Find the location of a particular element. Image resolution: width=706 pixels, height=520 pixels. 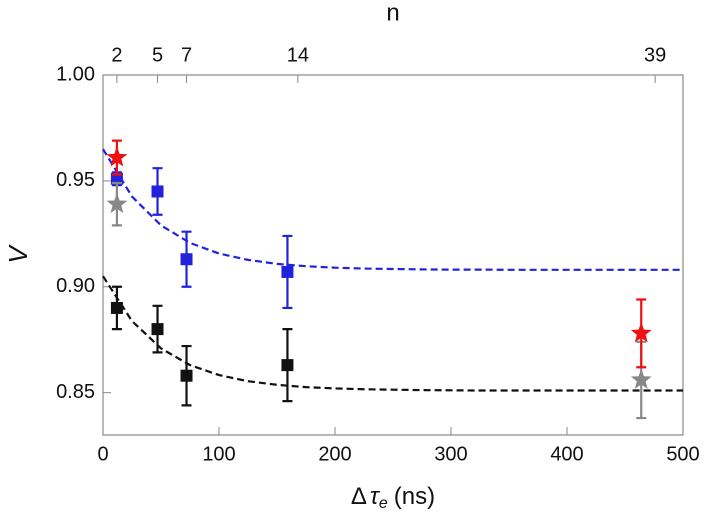

x-title-symbol: τ is located at coordinates (375, 496).